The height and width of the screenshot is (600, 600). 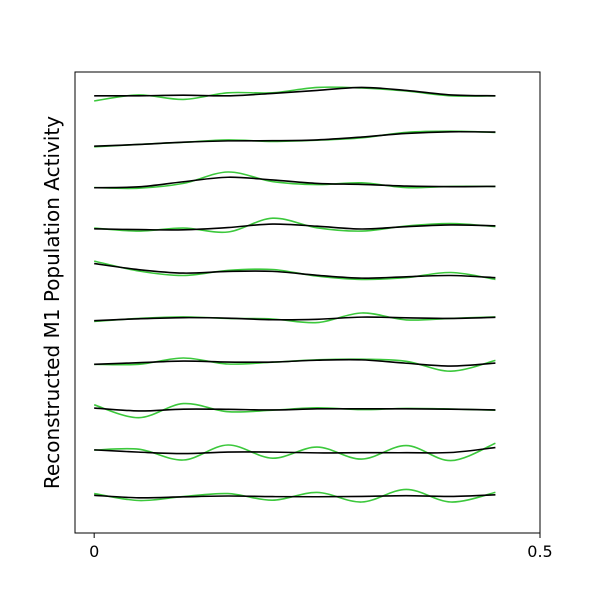 I want to click on trace-2-black-line, so click(x=295, y=138).